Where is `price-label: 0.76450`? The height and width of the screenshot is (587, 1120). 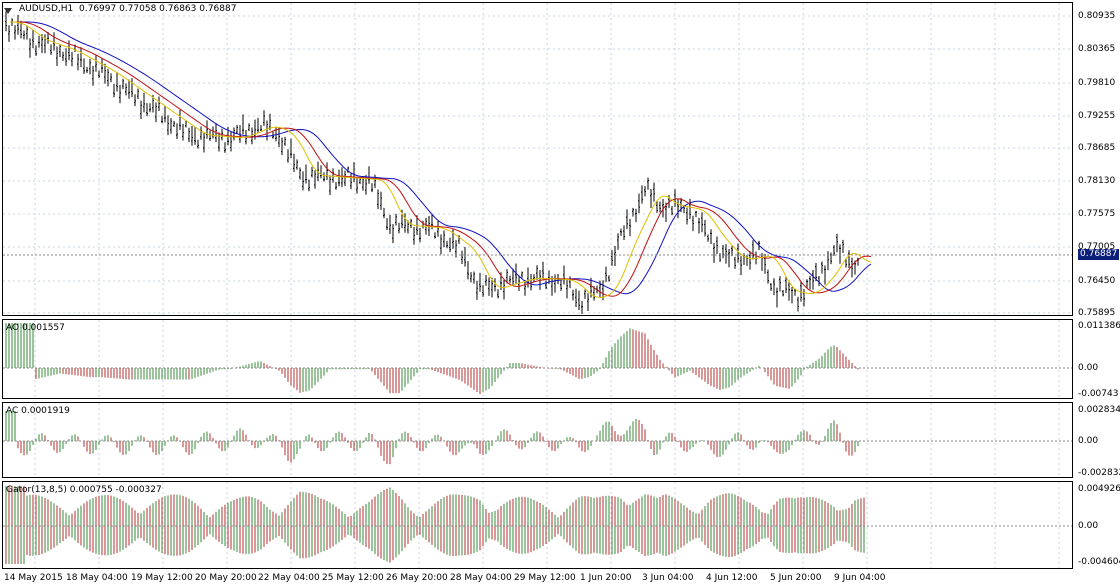 price-label: 0.76450 is located at coordinates (1097, 281).